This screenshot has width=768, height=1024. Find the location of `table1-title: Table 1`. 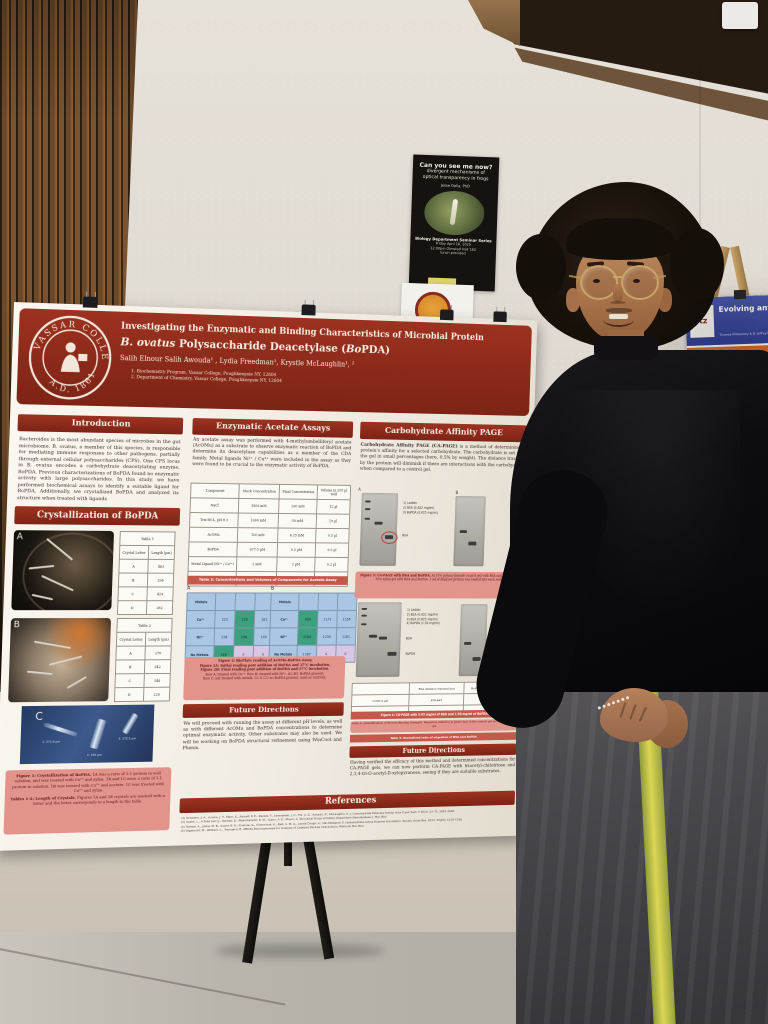

table1-title: Table 1 is located at coordinates (147, 538).